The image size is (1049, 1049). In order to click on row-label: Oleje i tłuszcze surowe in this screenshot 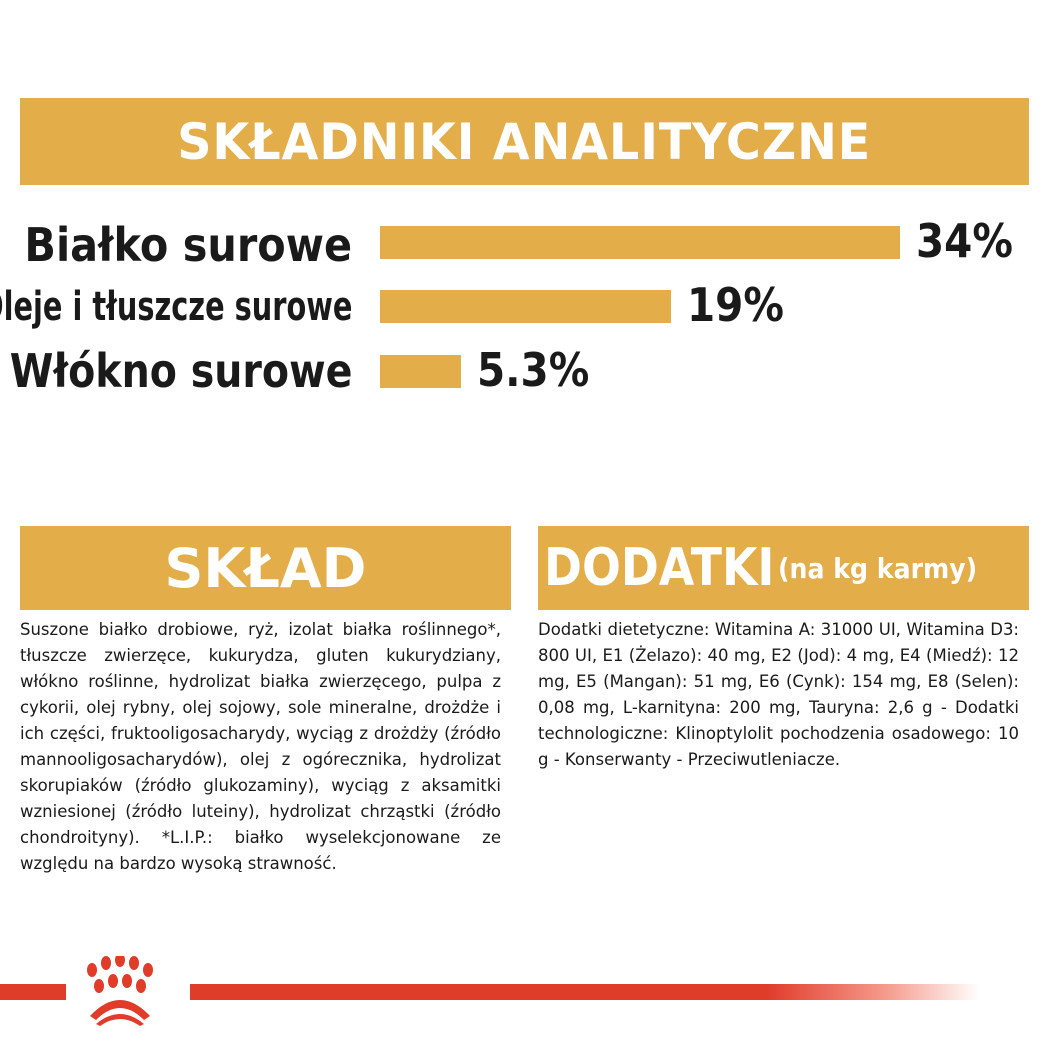, I will do `click(176, 307)`.